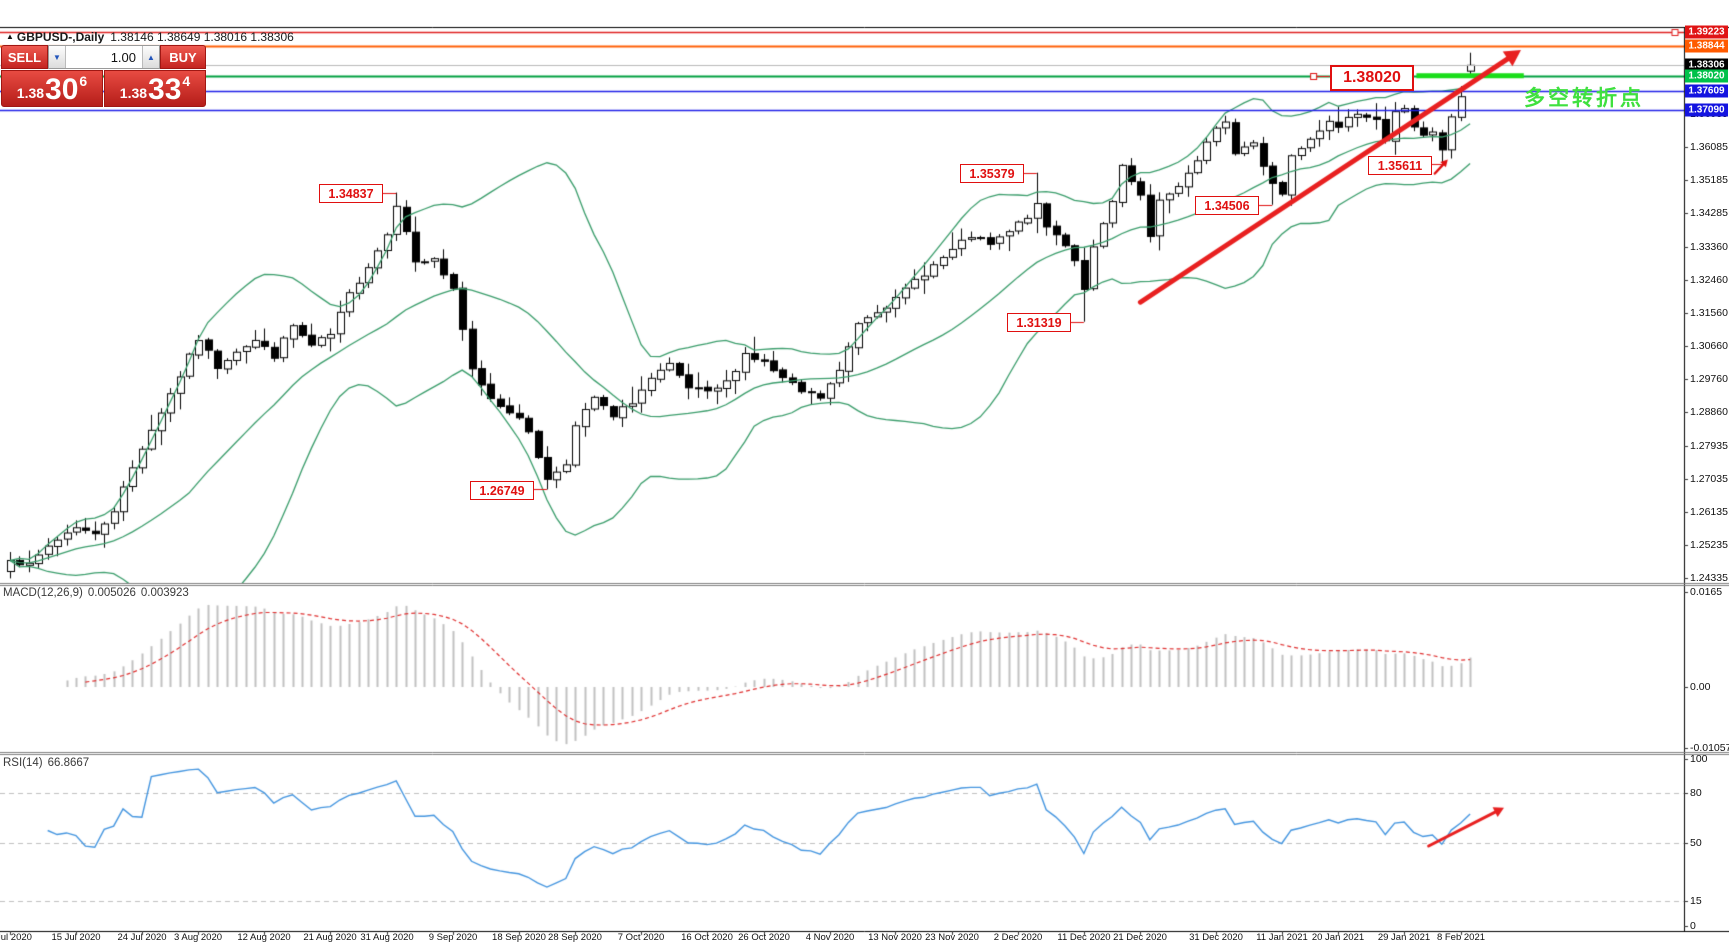 This screenshot has width=1729, height=944. Describe the element at coordinates (1706, 65) in the screenshot. I see `price-line-badge: 1.38306` at that location.